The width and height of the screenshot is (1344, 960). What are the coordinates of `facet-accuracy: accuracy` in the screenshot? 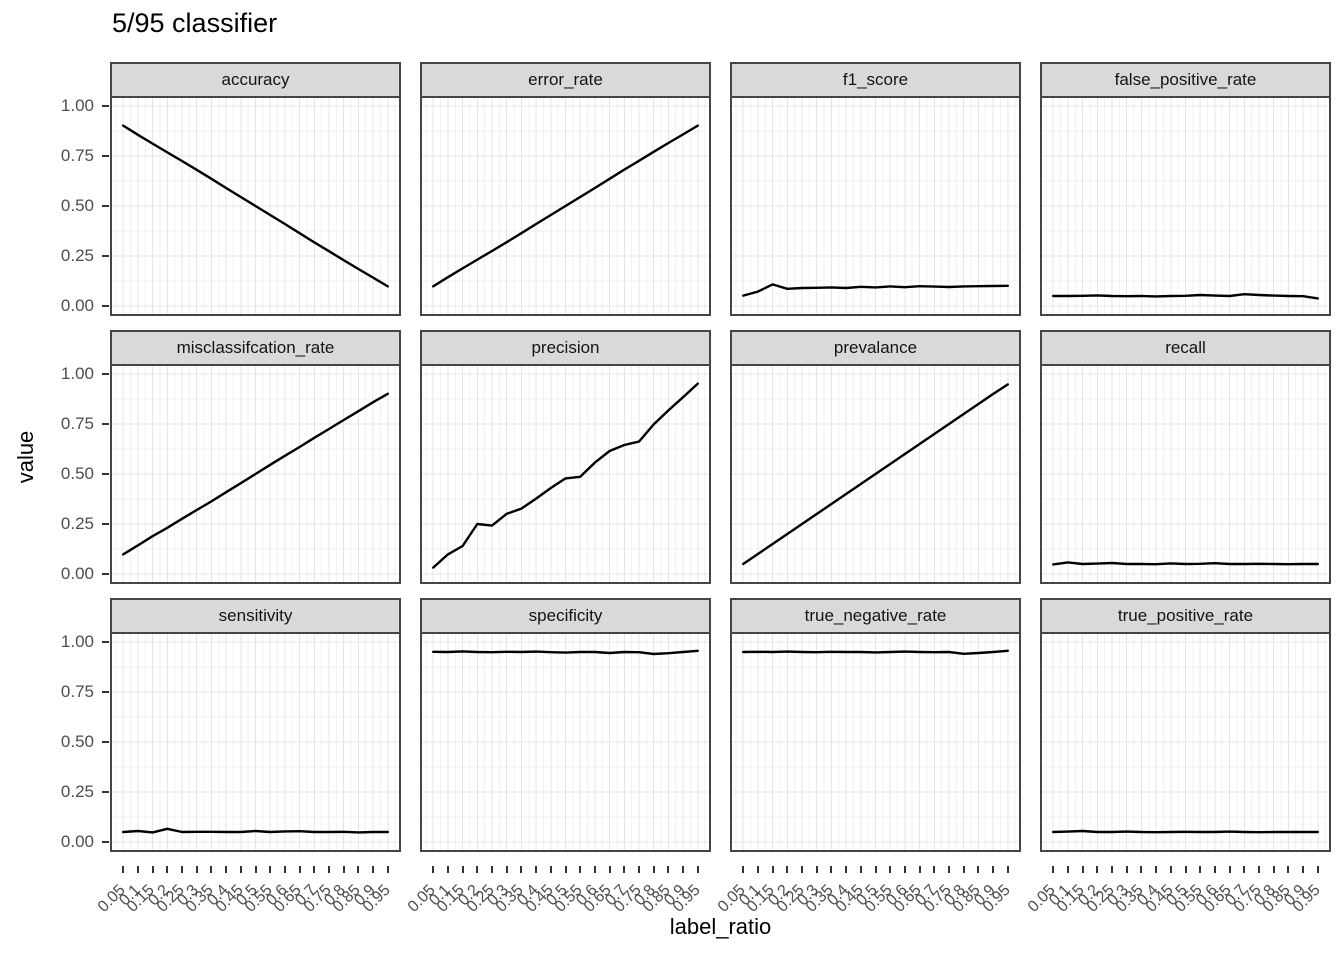 It's located at (255, 189).